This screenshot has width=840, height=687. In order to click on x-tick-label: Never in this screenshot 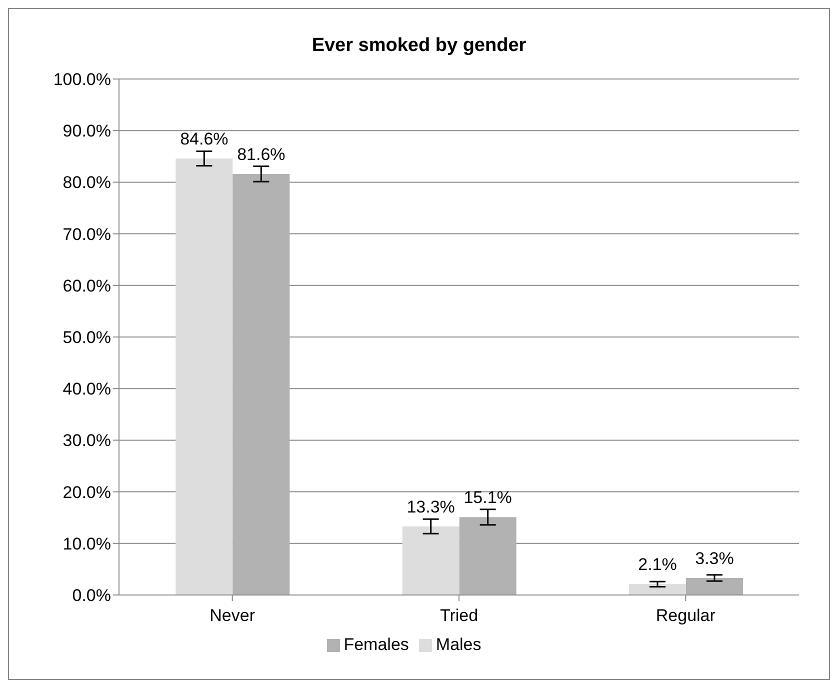, I will do `click(233, 616)`.